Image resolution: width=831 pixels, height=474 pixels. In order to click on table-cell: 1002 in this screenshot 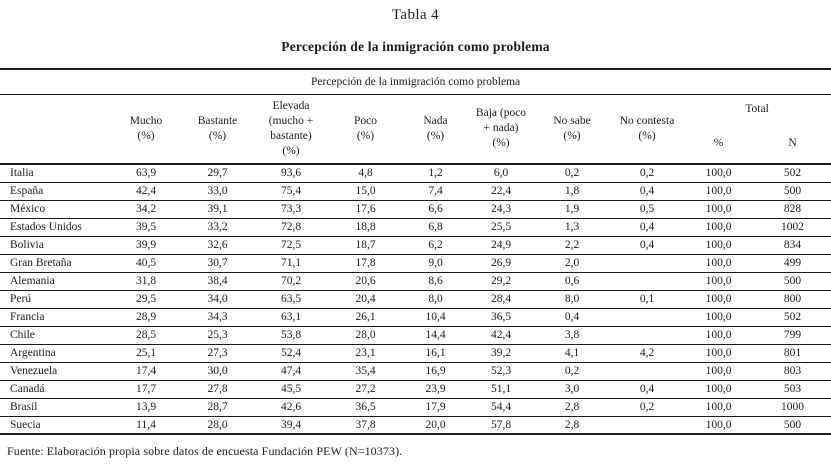, I will do `click(792, 227)`.